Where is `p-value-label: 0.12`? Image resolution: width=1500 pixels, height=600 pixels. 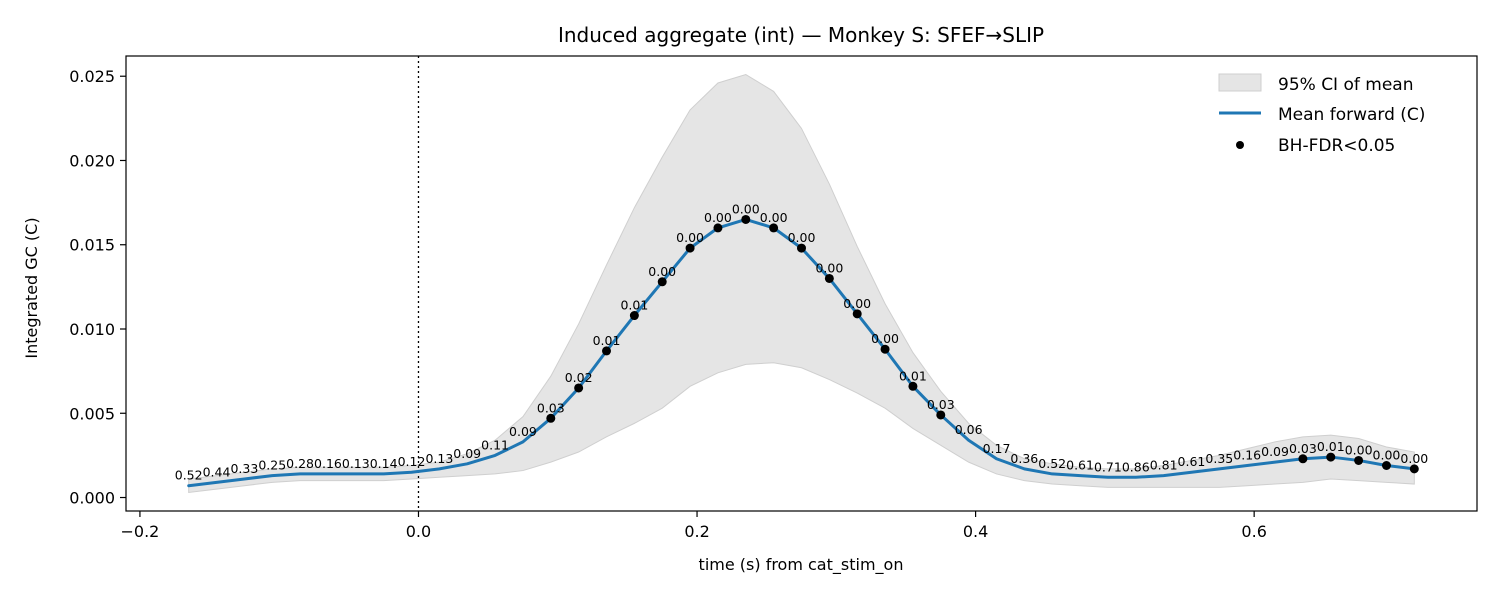 p-value-label: 0.12 is located at coordinates (412, 461).